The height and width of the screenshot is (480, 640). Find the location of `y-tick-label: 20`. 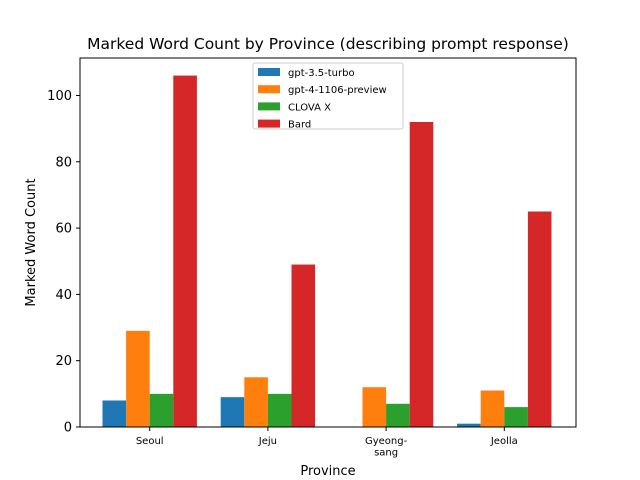

y-tick-label: 20 is located at coordinates (63, 361).